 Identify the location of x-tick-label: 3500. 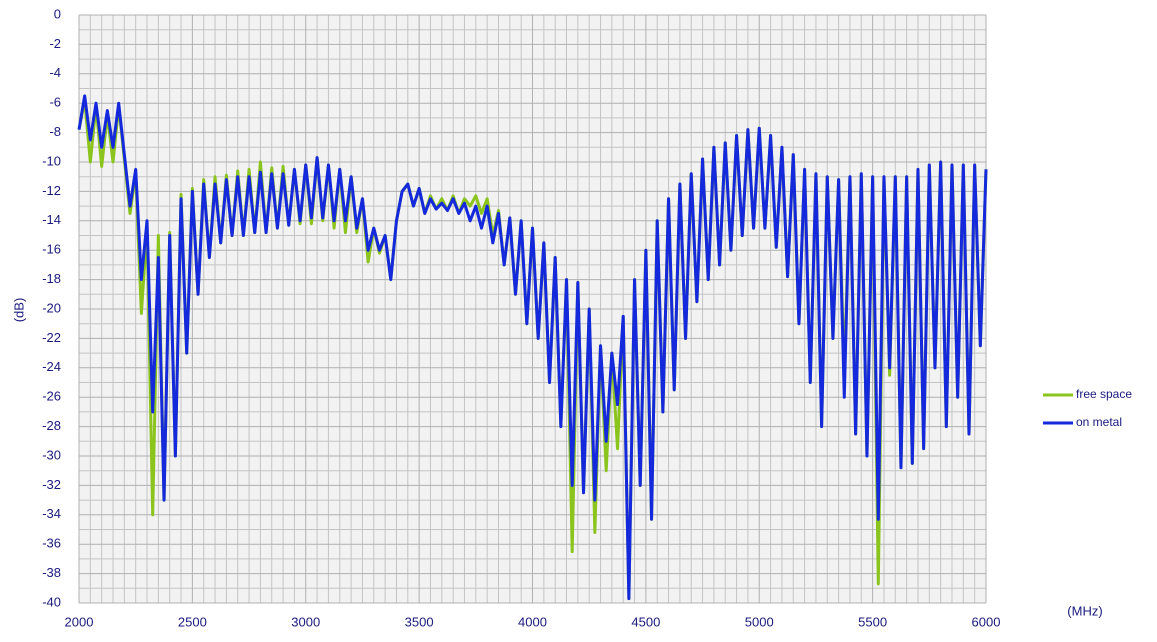
(419, 621).